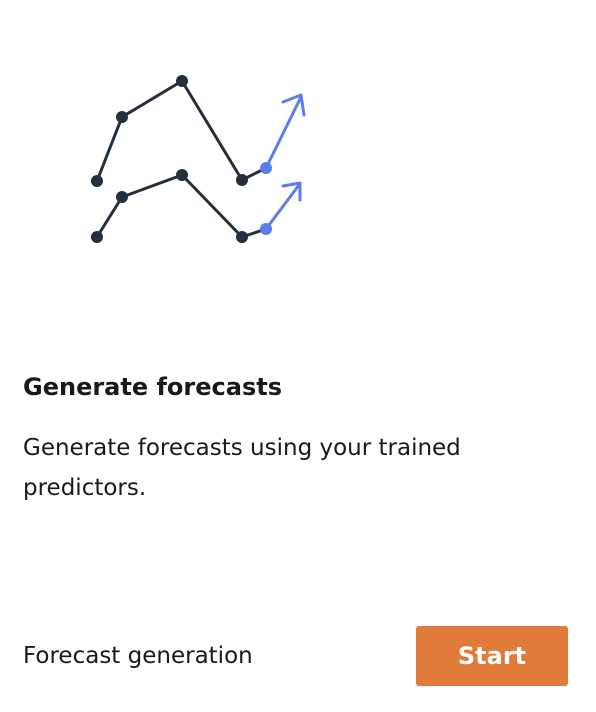  What do you see at coordinates (492, 656) in the screenshot?
I see `start-button: Start` at bounding box center [492, 656].